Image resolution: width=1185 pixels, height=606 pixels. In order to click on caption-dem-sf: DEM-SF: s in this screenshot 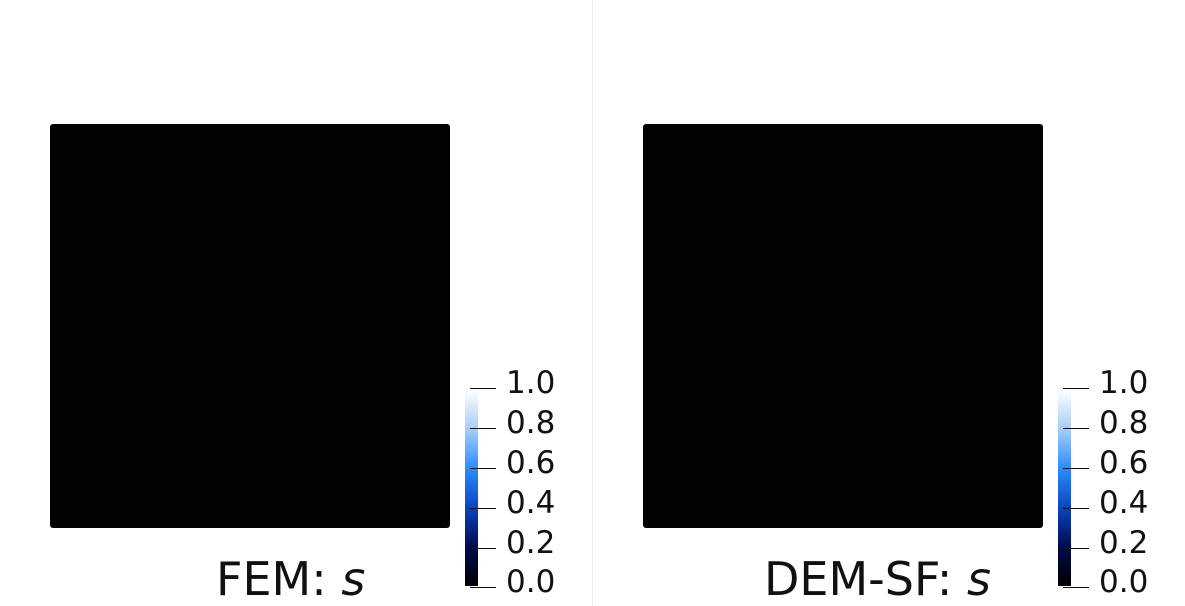, I will do `click(877, 579)`.